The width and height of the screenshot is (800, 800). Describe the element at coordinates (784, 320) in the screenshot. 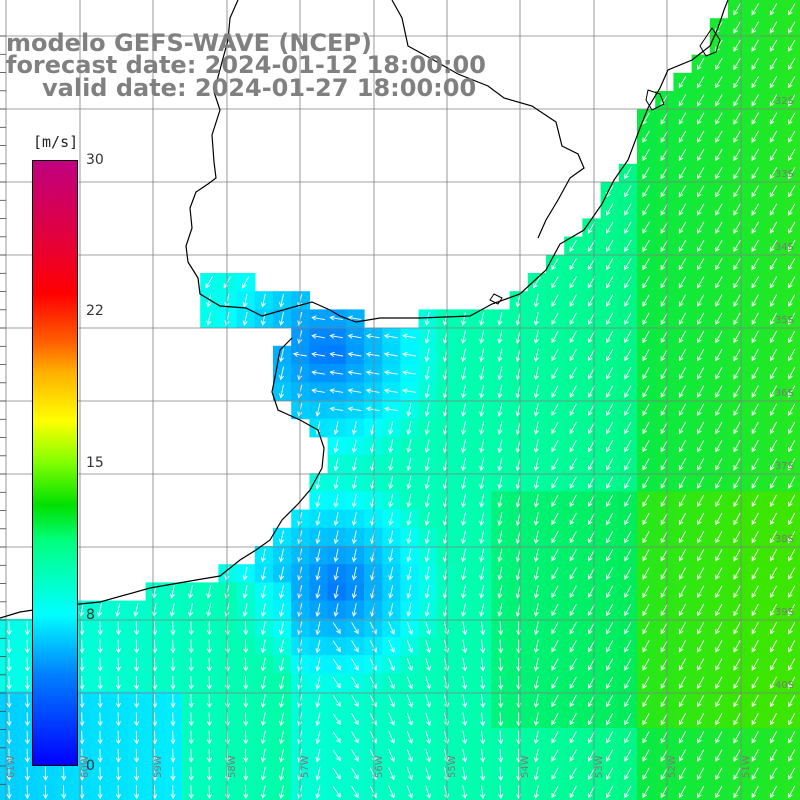

I see `latitude-label: 35S` at that location.